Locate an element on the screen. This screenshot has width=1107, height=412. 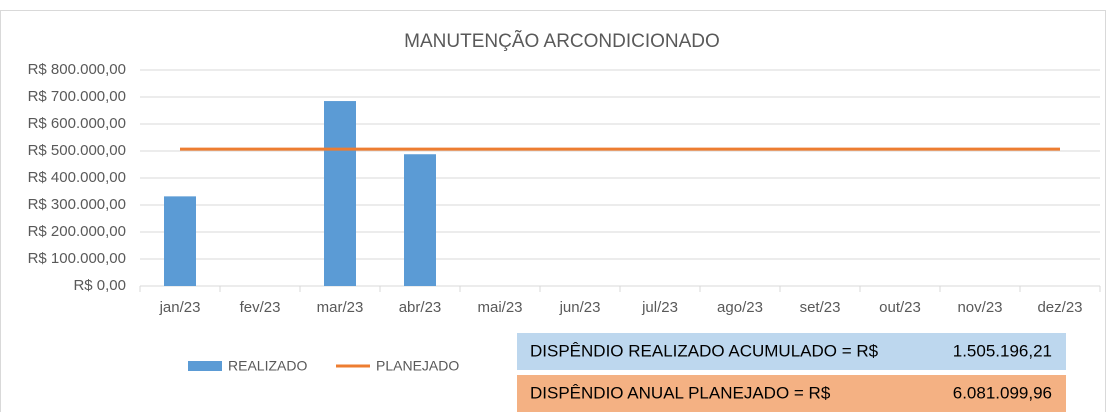
x-tick-label: mar/23 is located at coordinates (340, 307).